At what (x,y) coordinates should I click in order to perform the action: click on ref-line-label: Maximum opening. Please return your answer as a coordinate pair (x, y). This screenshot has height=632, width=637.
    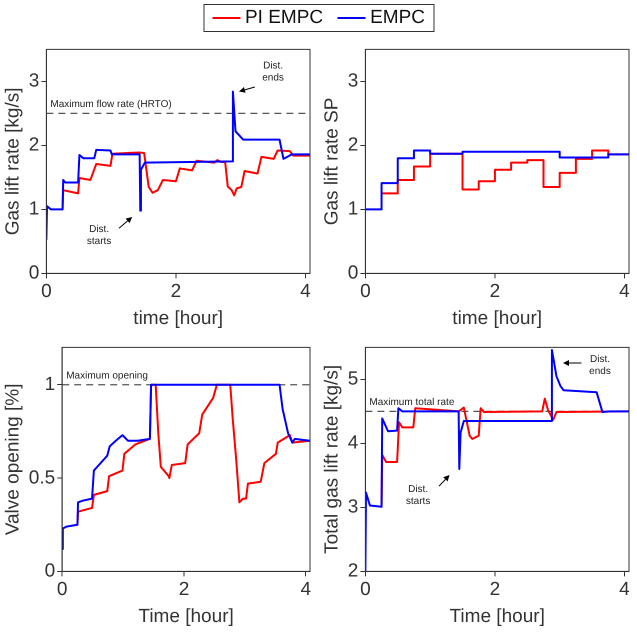
    Looking at the image, I should click on (107, 376).